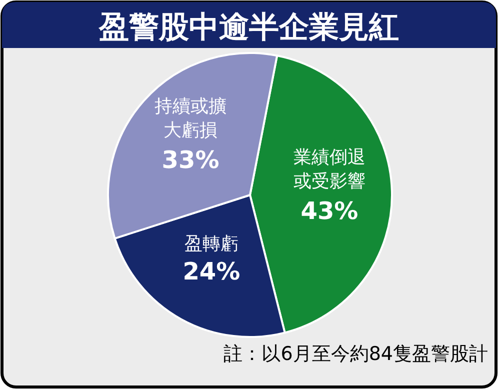 The height and width of the screenshot is (389, 498). I want to click on data-label: 24%, so click(211, 272).